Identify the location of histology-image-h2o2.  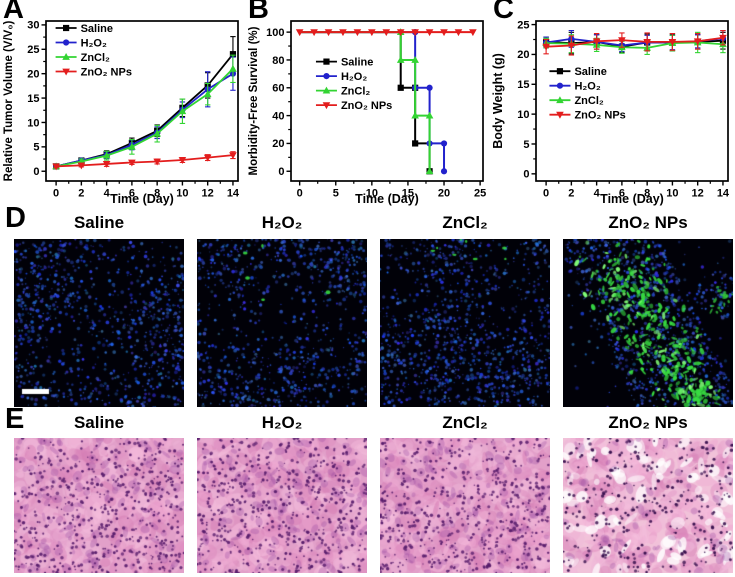
(282, 505).